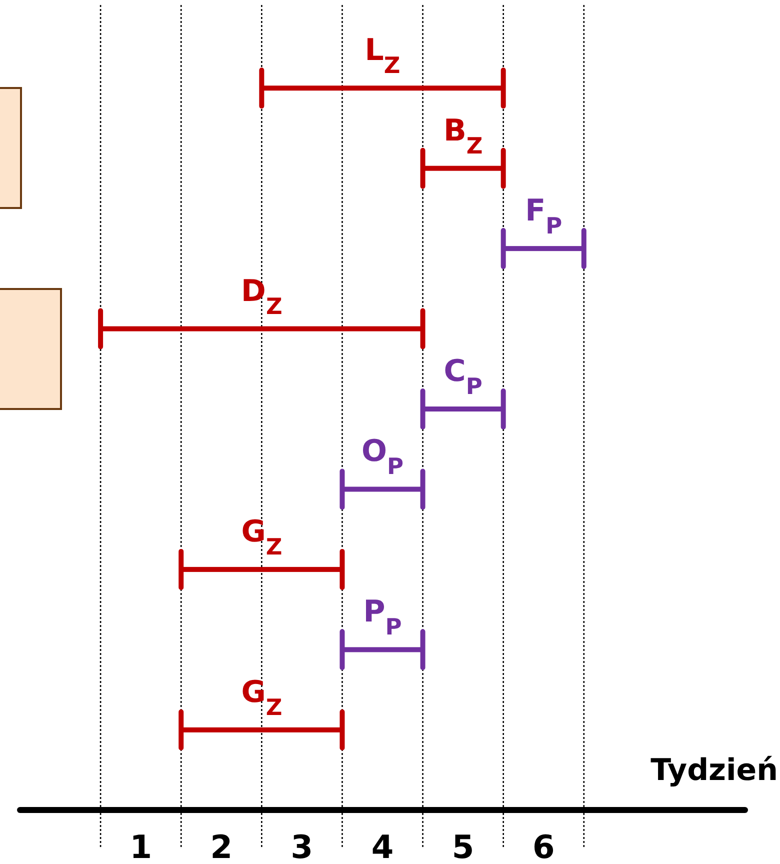  Describe the element at coordinates (221, 846) in the screenshot. I see `x-tick-label: 2` at that location.